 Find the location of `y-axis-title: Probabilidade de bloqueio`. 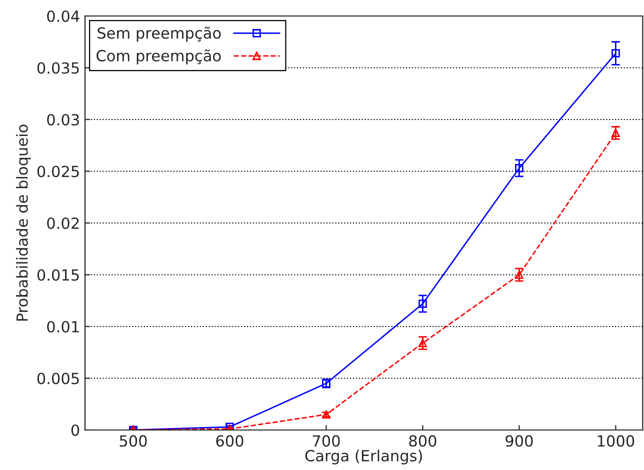

y-axis-title: Probabilidade de bloqueio is located at coordinates (23, 222).